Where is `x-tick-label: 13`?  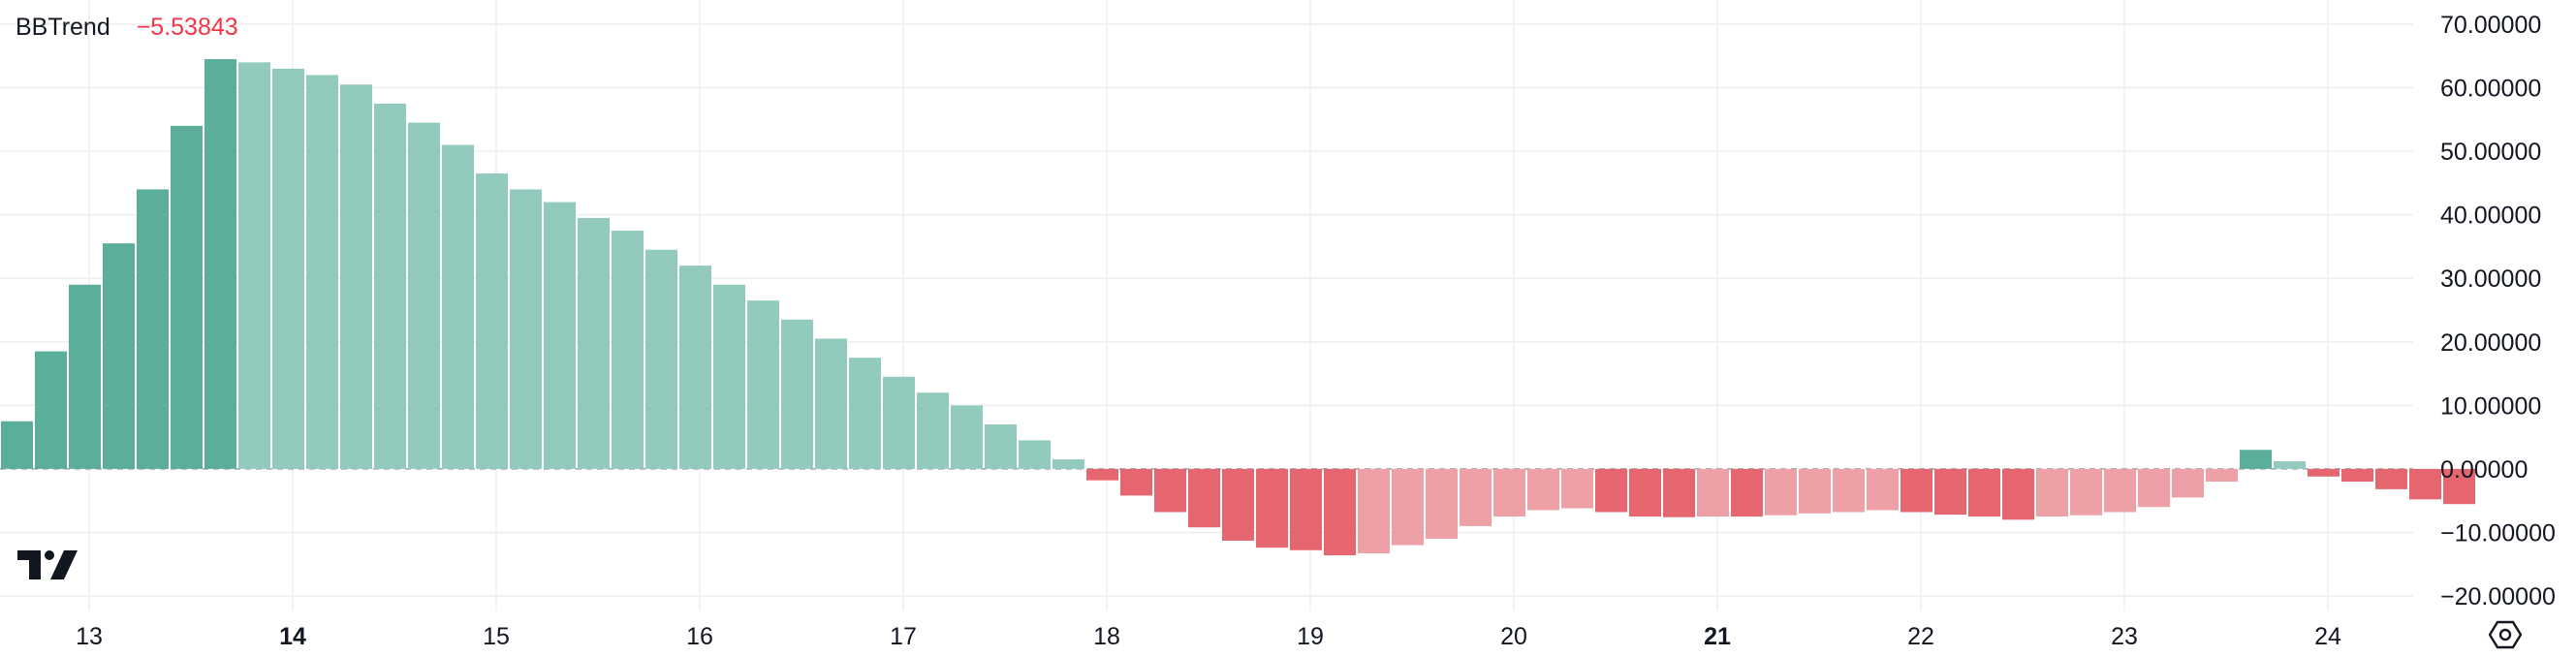 x-tick-label: 13 is located at coordinates (89, 636).